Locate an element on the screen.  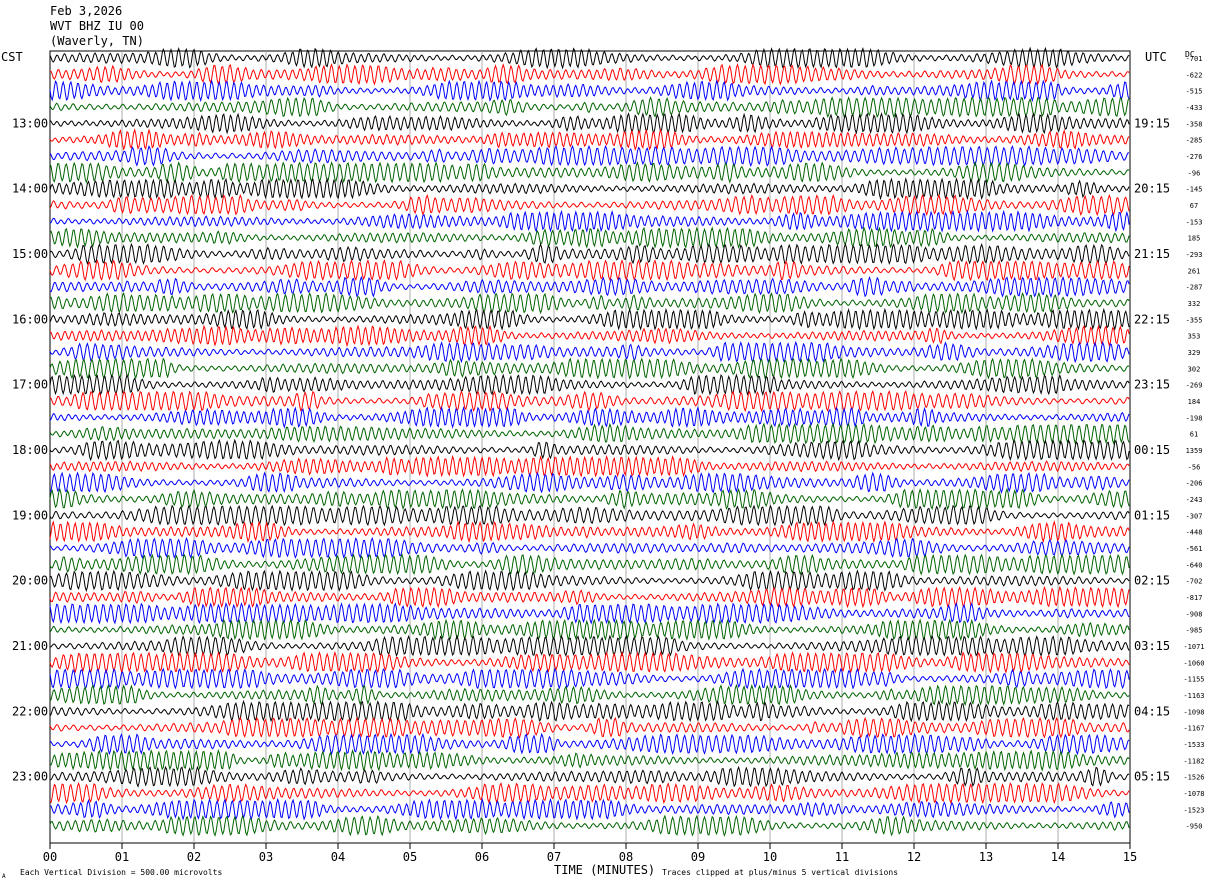
dc-offset-value: -153 is located at coordinates (1194, 222).